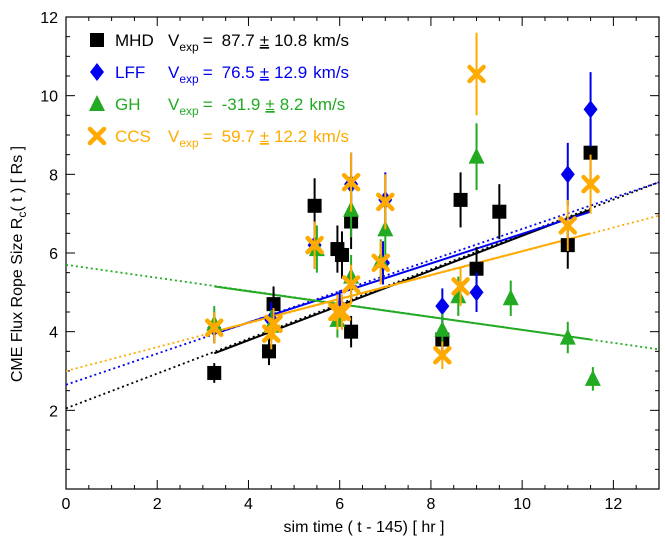 This screenshot has height=540, width=665. Describe the element at coordinates (97, 103) in the screenshot. I see `legend-marker-gh` at that location.